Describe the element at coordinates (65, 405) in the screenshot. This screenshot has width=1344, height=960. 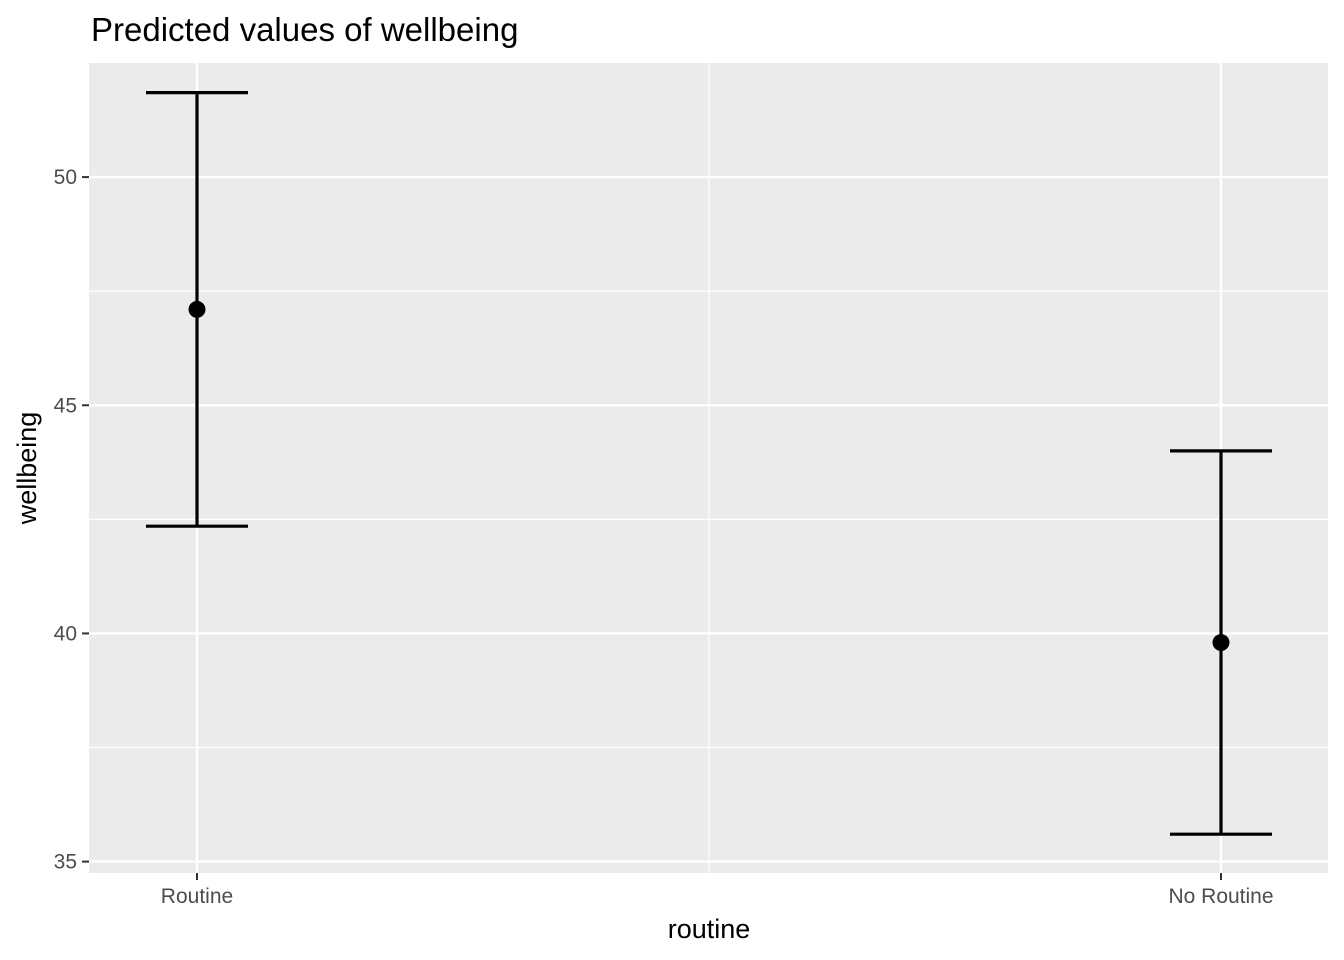
I see `y-tick-label: 45` at that location.